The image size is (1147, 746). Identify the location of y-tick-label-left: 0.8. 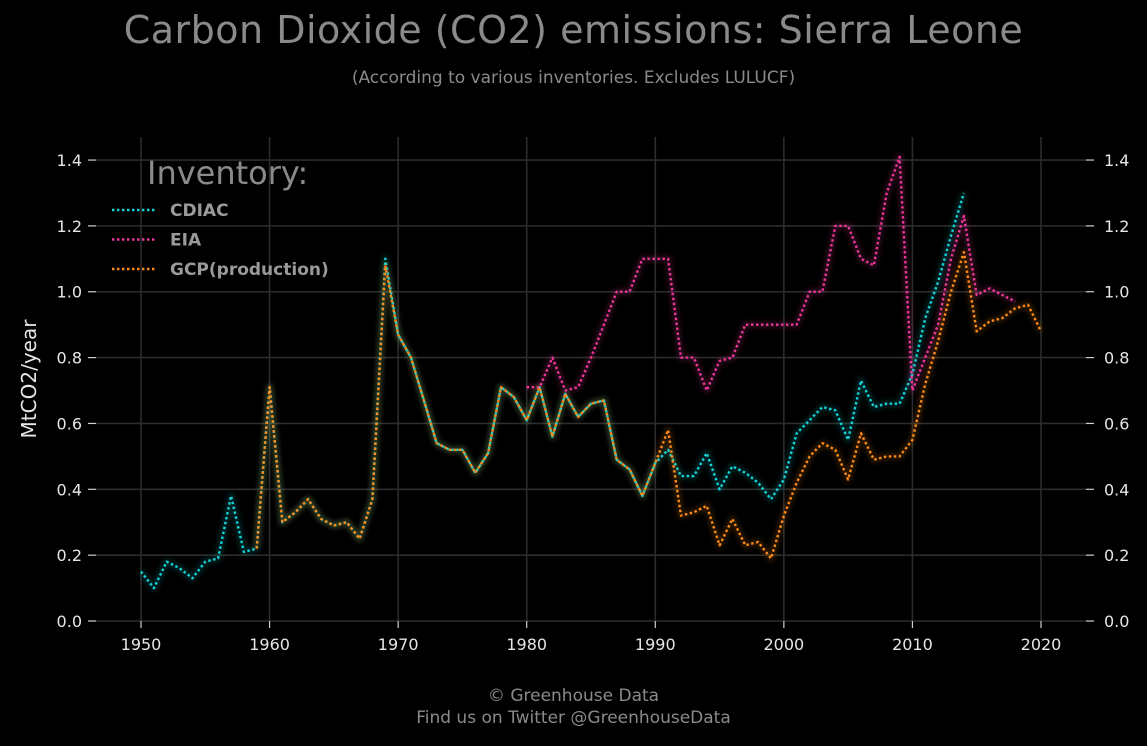
(69, 358).